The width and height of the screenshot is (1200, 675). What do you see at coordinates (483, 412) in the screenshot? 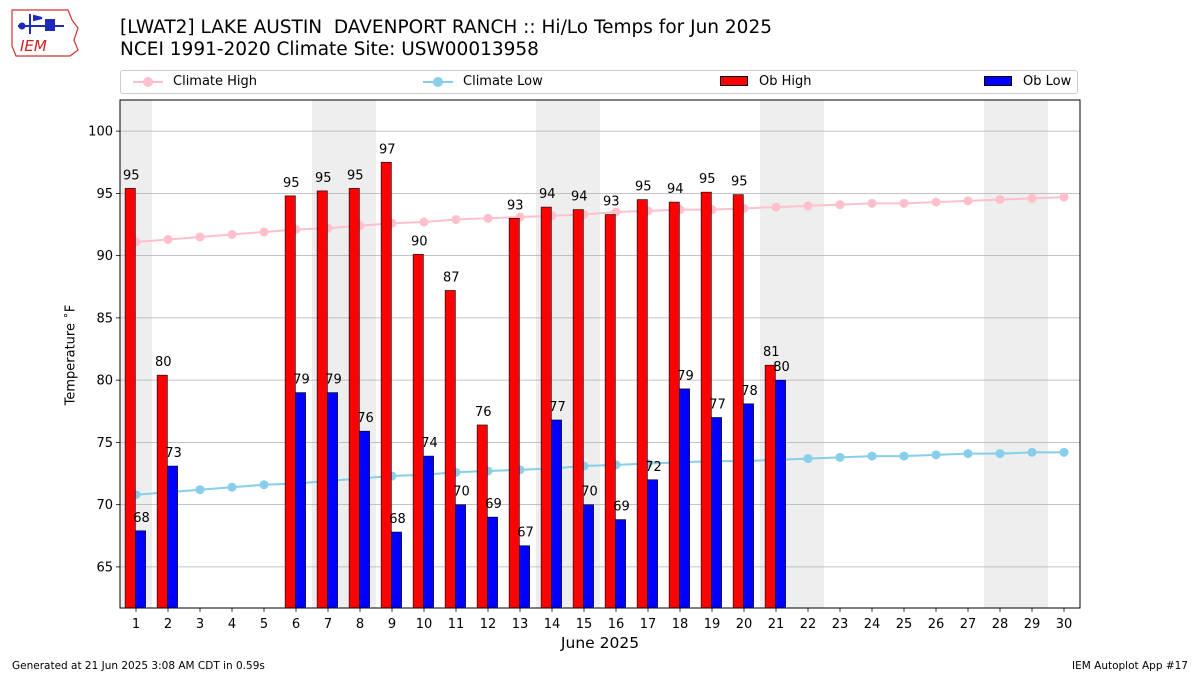
I see `ob-high-label-12: 76` at bounding box center [483, 412].